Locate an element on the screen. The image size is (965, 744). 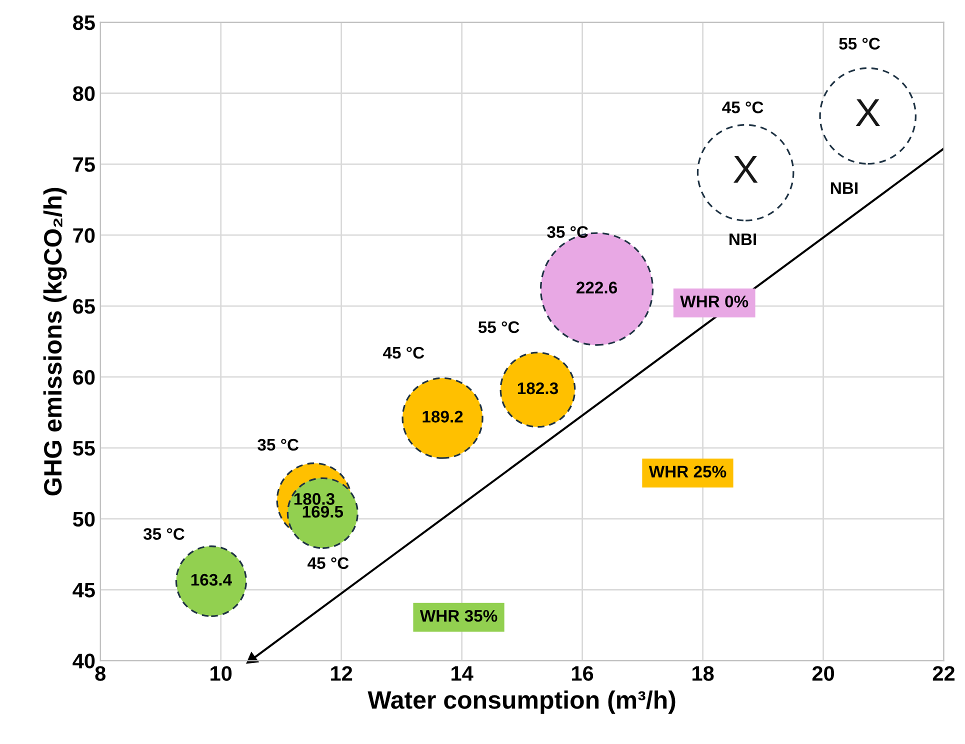
y-tick-label: 75 is located at coordinates (84, 164).